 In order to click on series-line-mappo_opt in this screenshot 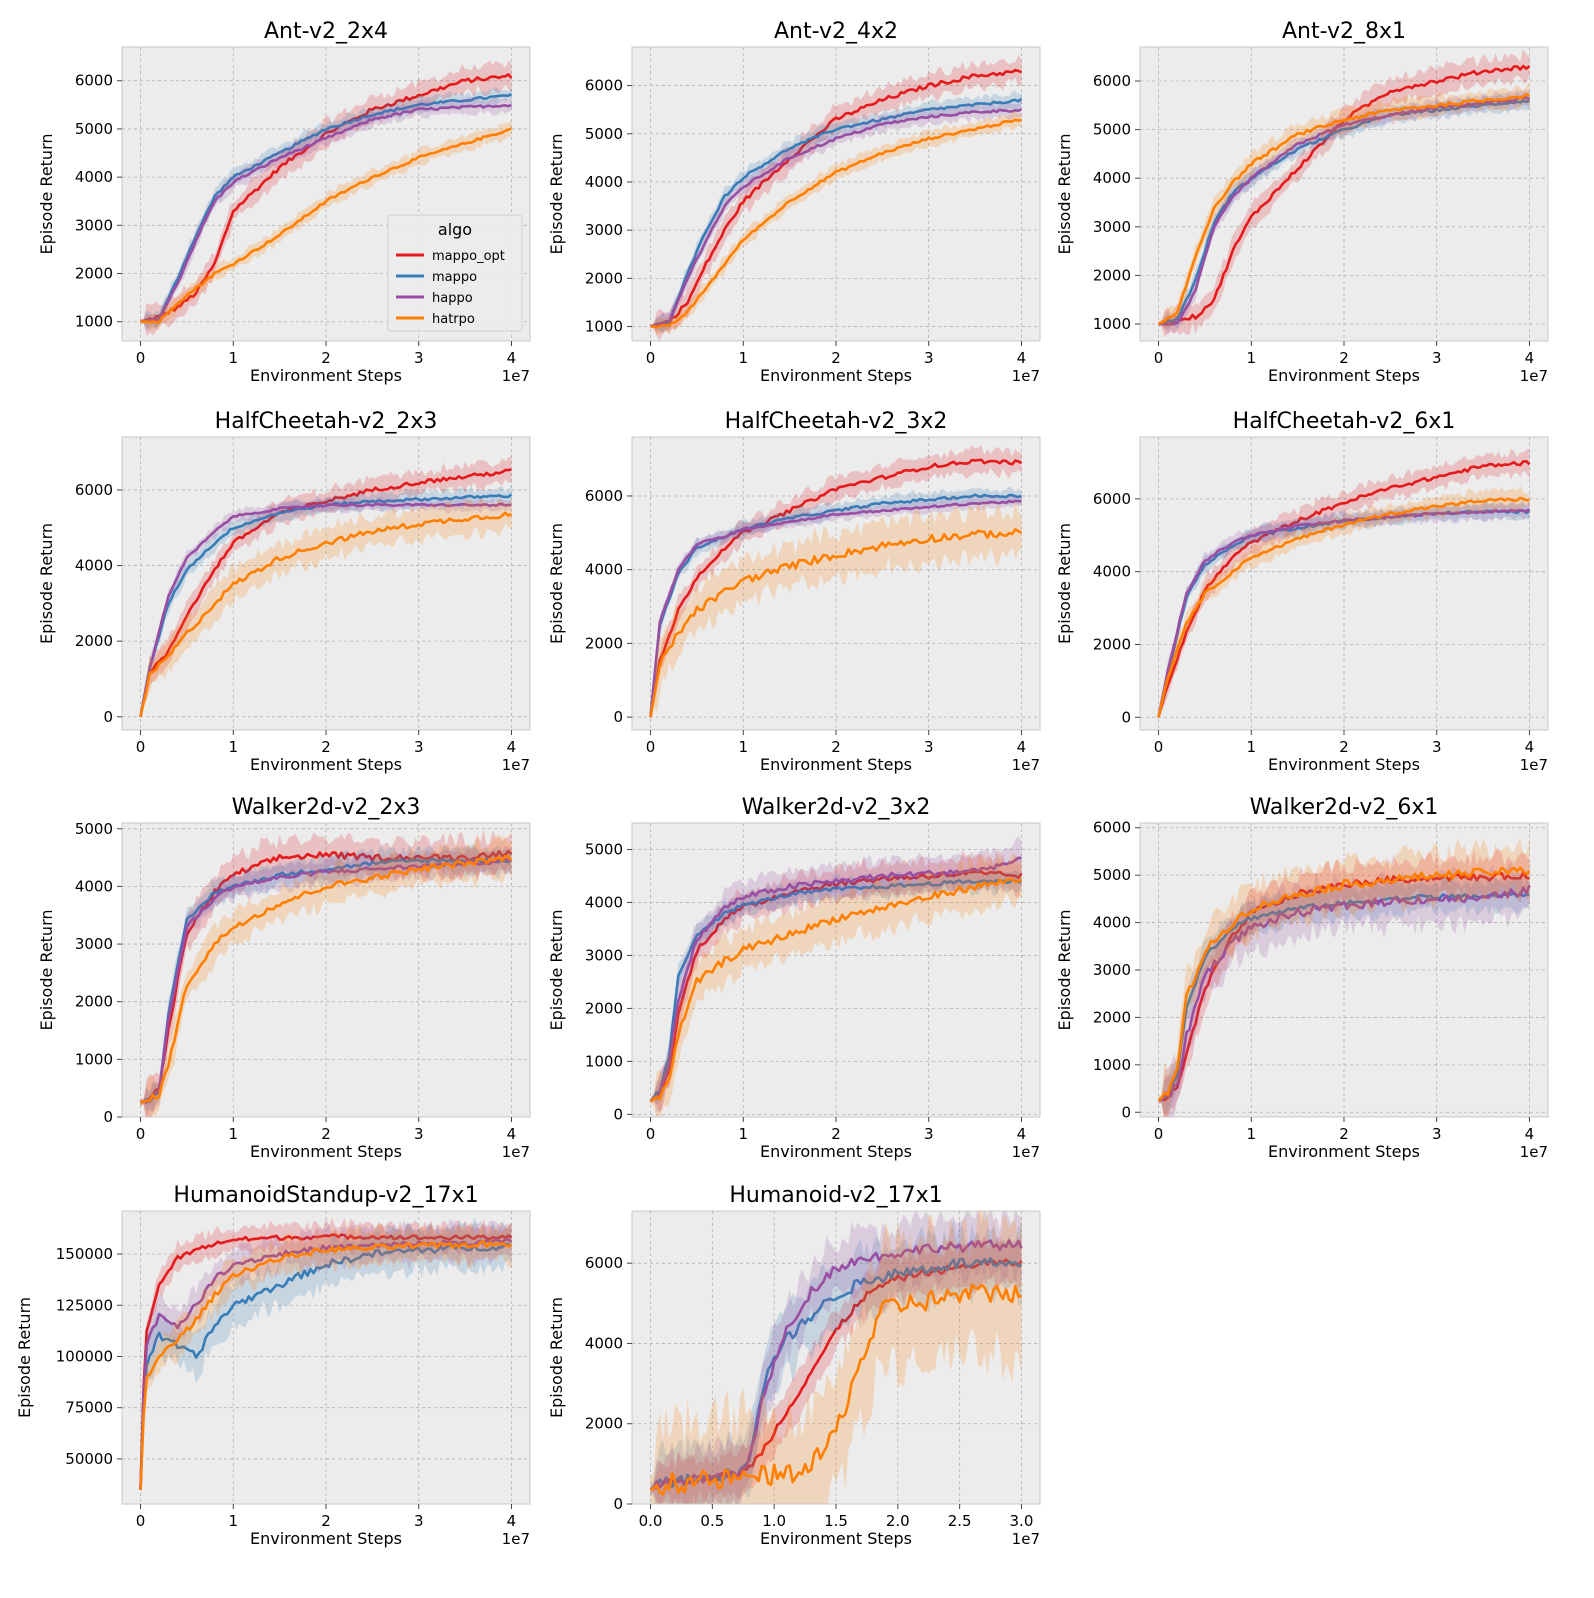, I will do `click(836, 198)`.